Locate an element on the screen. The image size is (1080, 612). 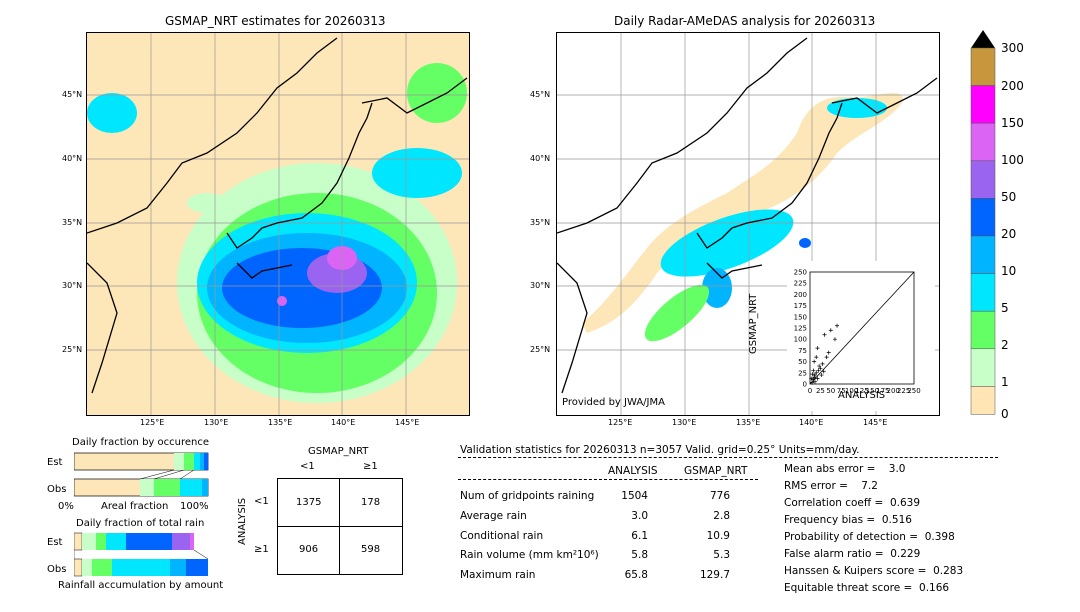
scatter-ytick-label: 250 is located at coordinates (800, 273).